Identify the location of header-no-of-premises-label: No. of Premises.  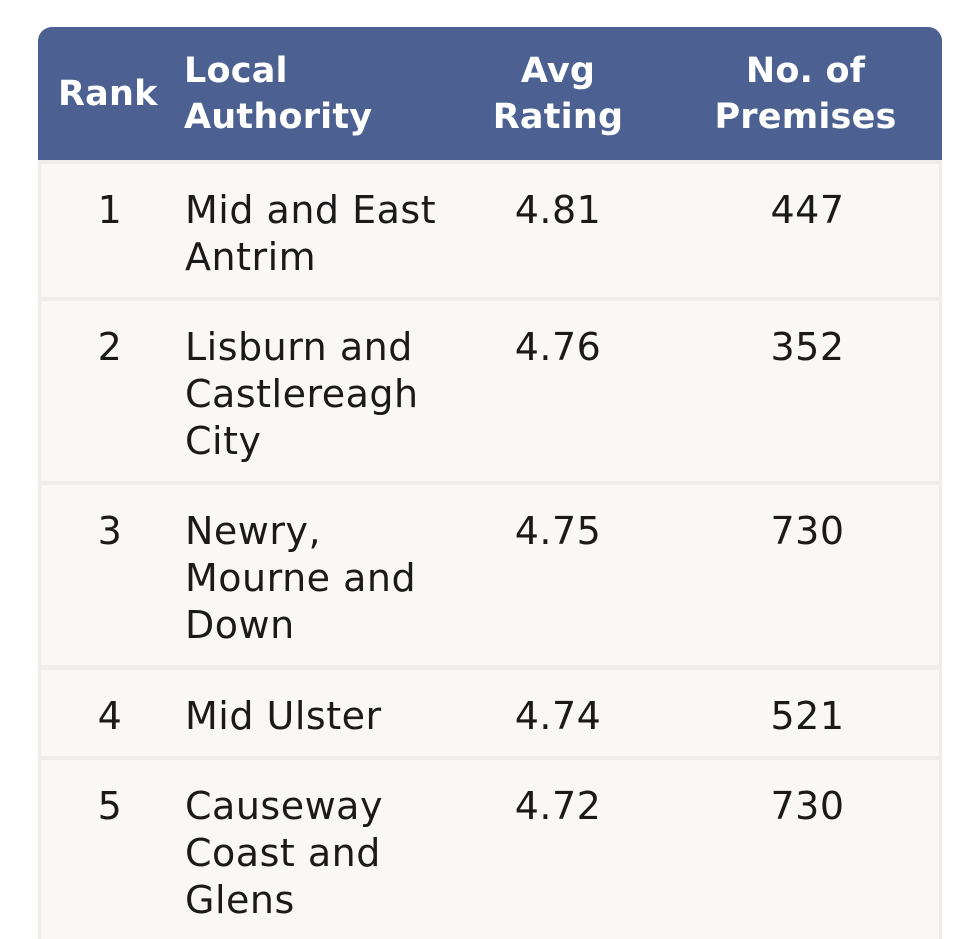
(805, 93).